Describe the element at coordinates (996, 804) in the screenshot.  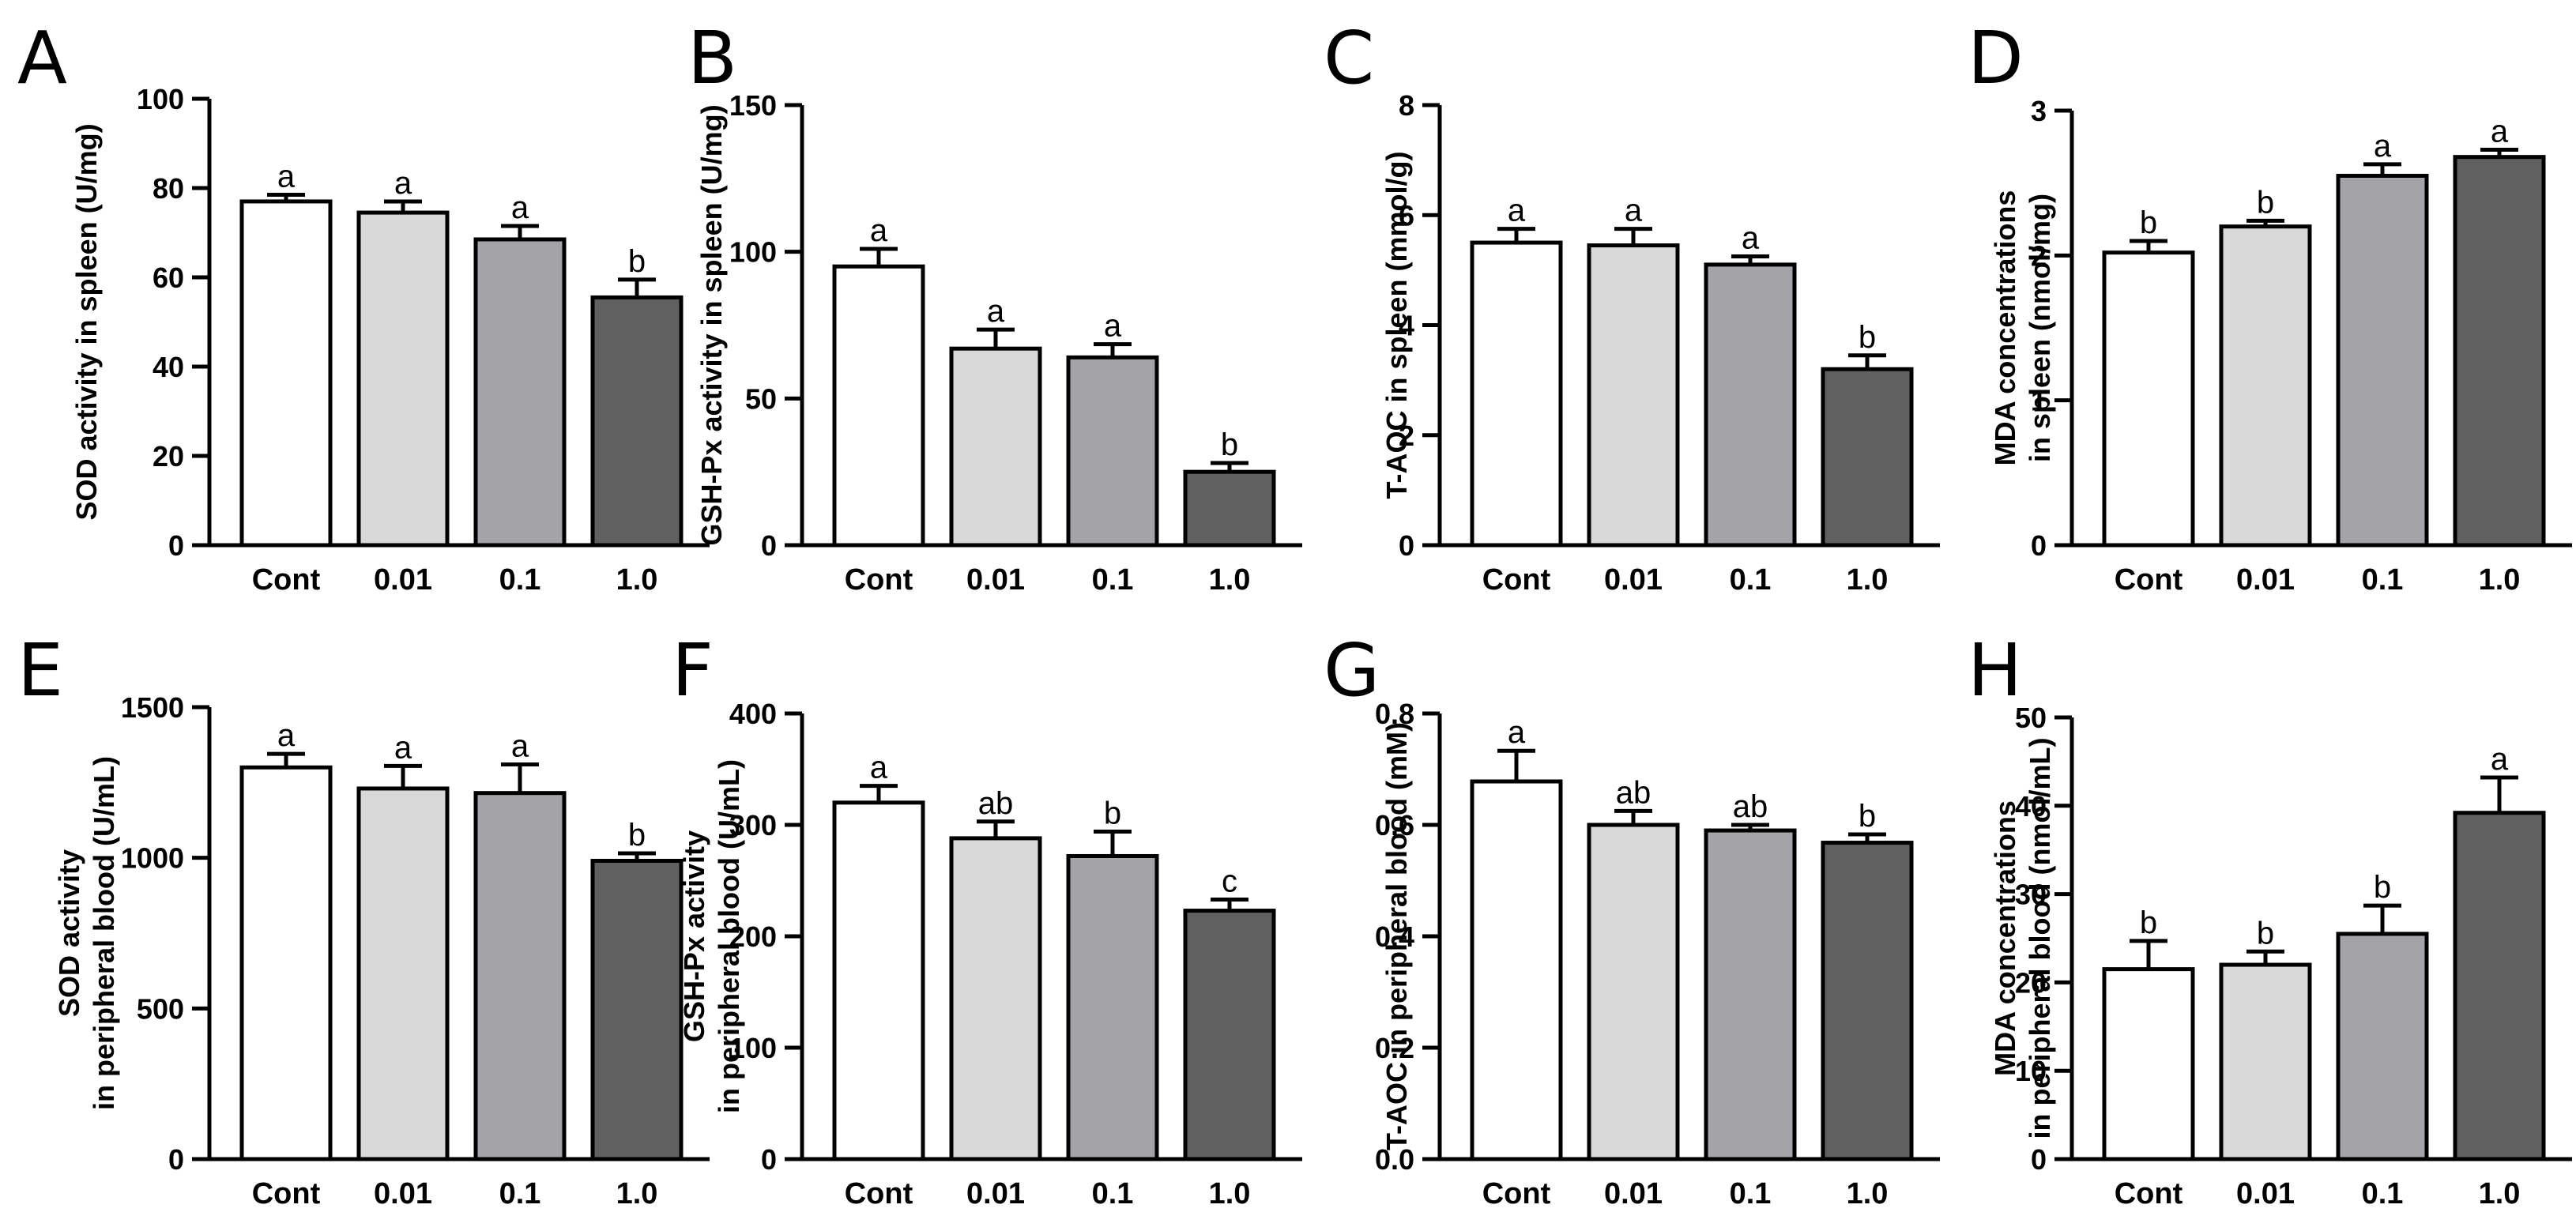
I see `panel-f-sig-label-2: ab` at that location.